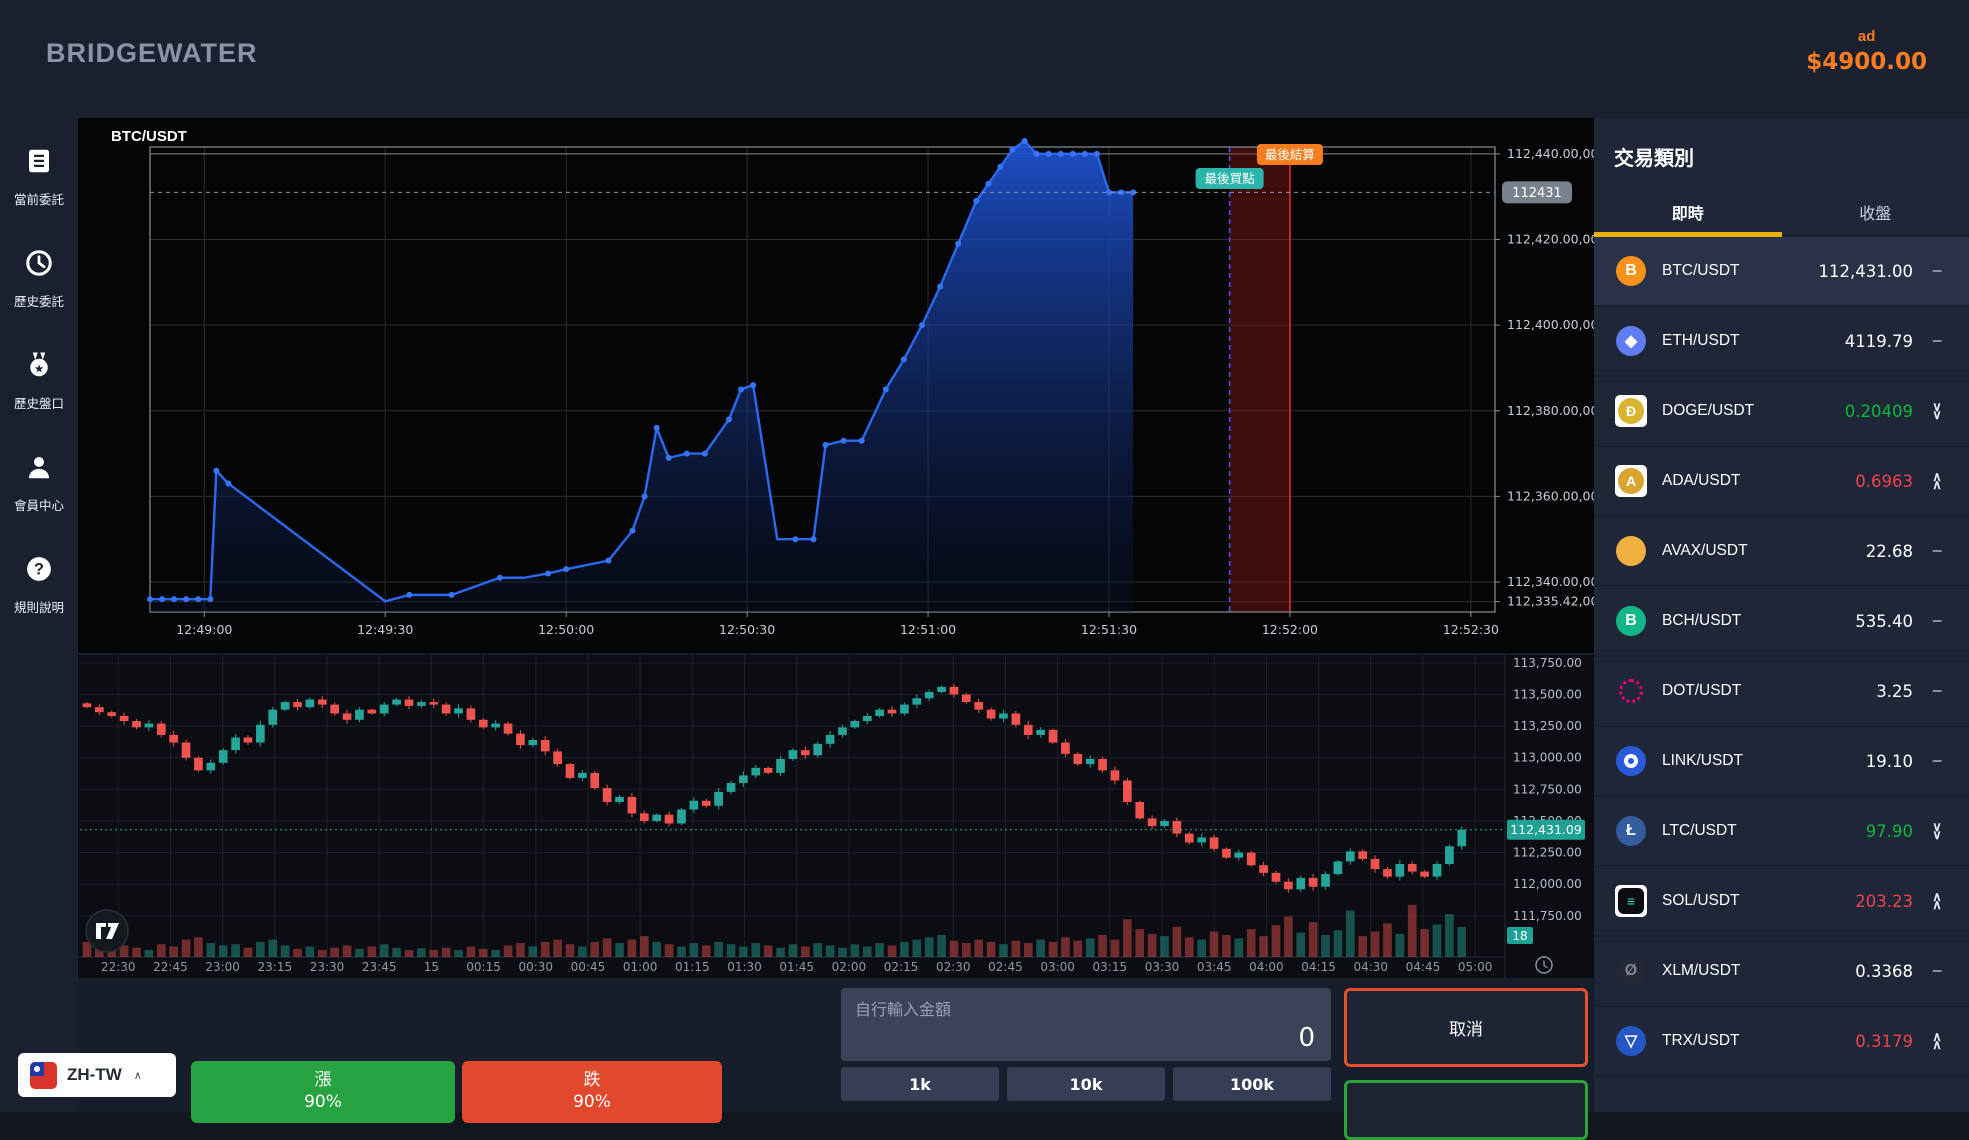  I want to click on ltc-icon: Ł, so click(1631, 831).